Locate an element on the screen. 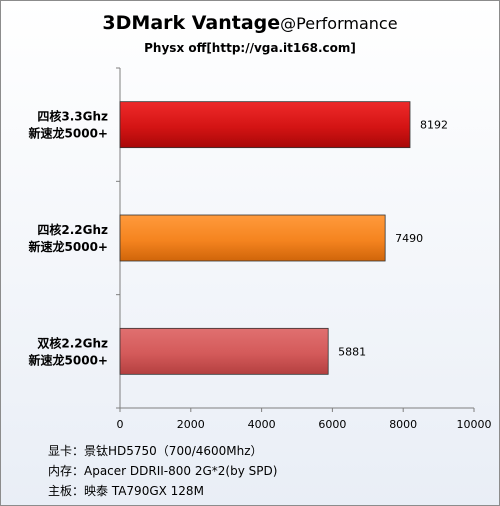 The width and height of the screenshot is (500, 506). x-tick-label: 4000 is located at coordinates (262, 424).